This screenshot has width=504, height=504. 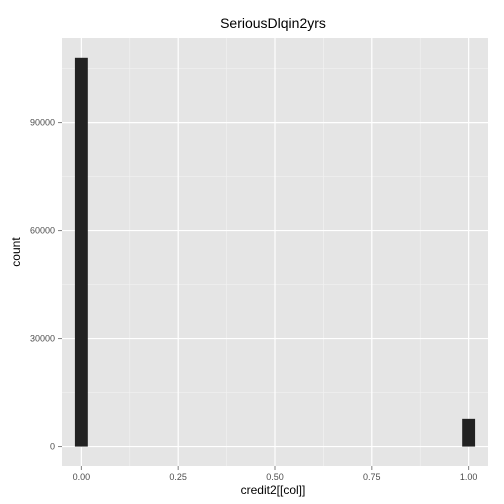 I want to click on x-tick-label: 1.00, so click(x=469, y=477).